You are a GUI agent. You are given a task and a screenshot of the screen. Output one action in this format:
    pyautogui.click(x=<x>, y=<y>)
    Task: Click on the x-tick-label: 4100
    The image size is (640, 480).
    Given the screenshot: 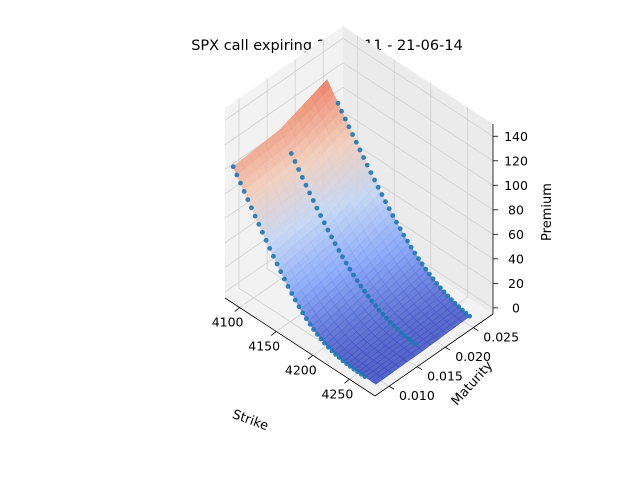 What is the action you would take?
    pyautogui.click(x=228, y=322)
    